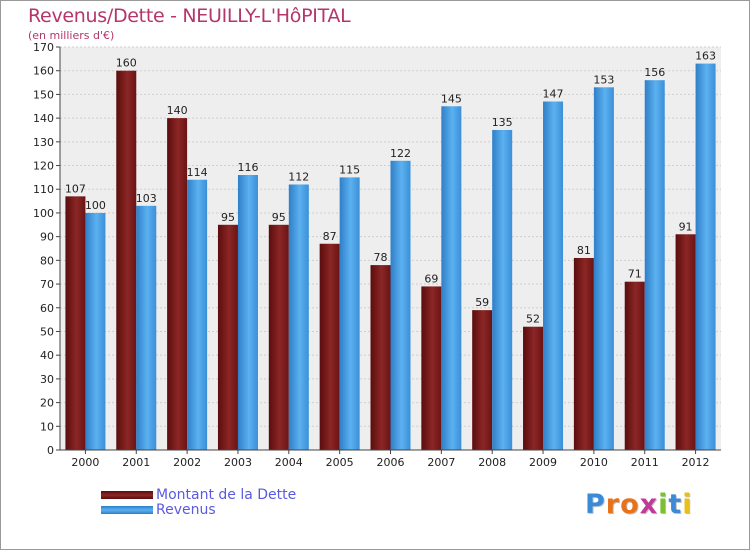 The height and width of the screenshot is (550, 750). What do you see at coordinates (75, 323) in the screenshot?
I see `bar-debt-2000` at bounding box center [75, 323].